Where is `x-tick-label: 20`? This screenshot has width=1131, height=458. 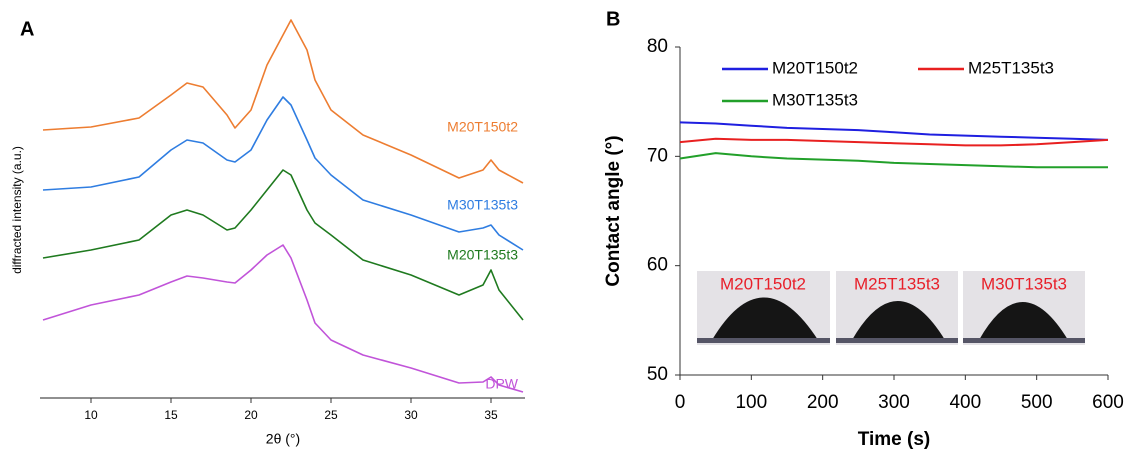
x-tick-label: 20 is located at coordinates (251, 415).